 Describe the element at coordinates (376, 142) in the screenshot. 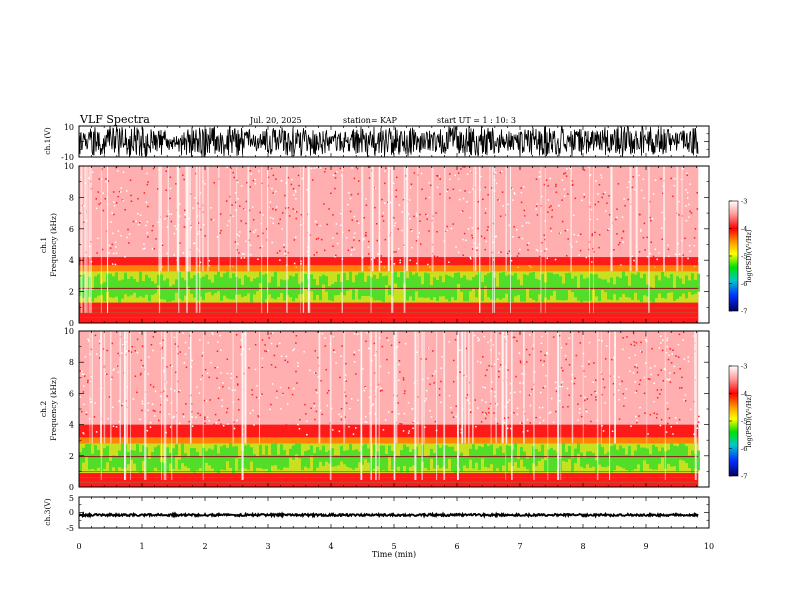

I see `ch1-waveform-panel: 10 -10 ch.1(V)` at that location.